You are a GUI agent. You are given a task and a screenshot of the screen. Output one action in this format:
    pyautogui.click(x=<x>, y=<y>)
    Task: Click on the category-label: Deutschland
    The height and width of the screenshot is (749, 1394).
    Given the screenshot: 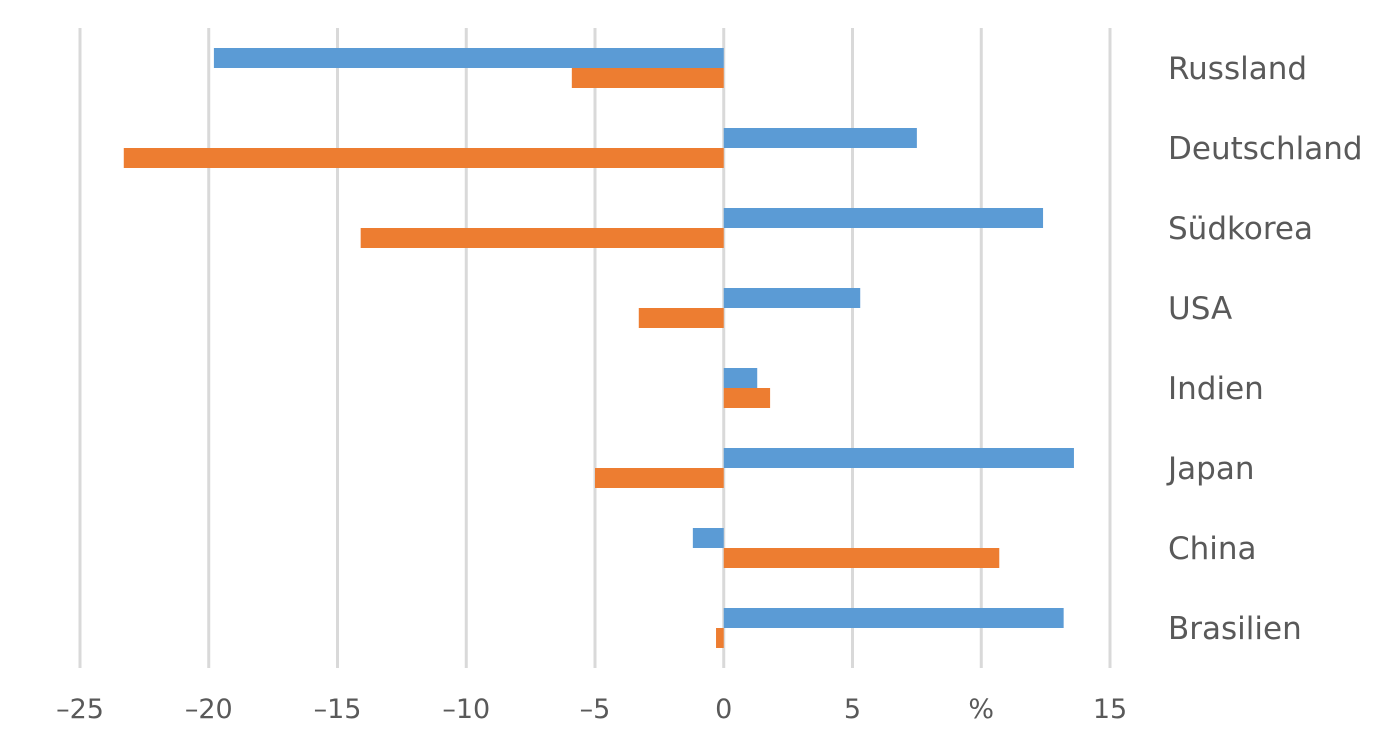 What is the action you would take?
    pyautogui.click(x=1265, y=149)
    